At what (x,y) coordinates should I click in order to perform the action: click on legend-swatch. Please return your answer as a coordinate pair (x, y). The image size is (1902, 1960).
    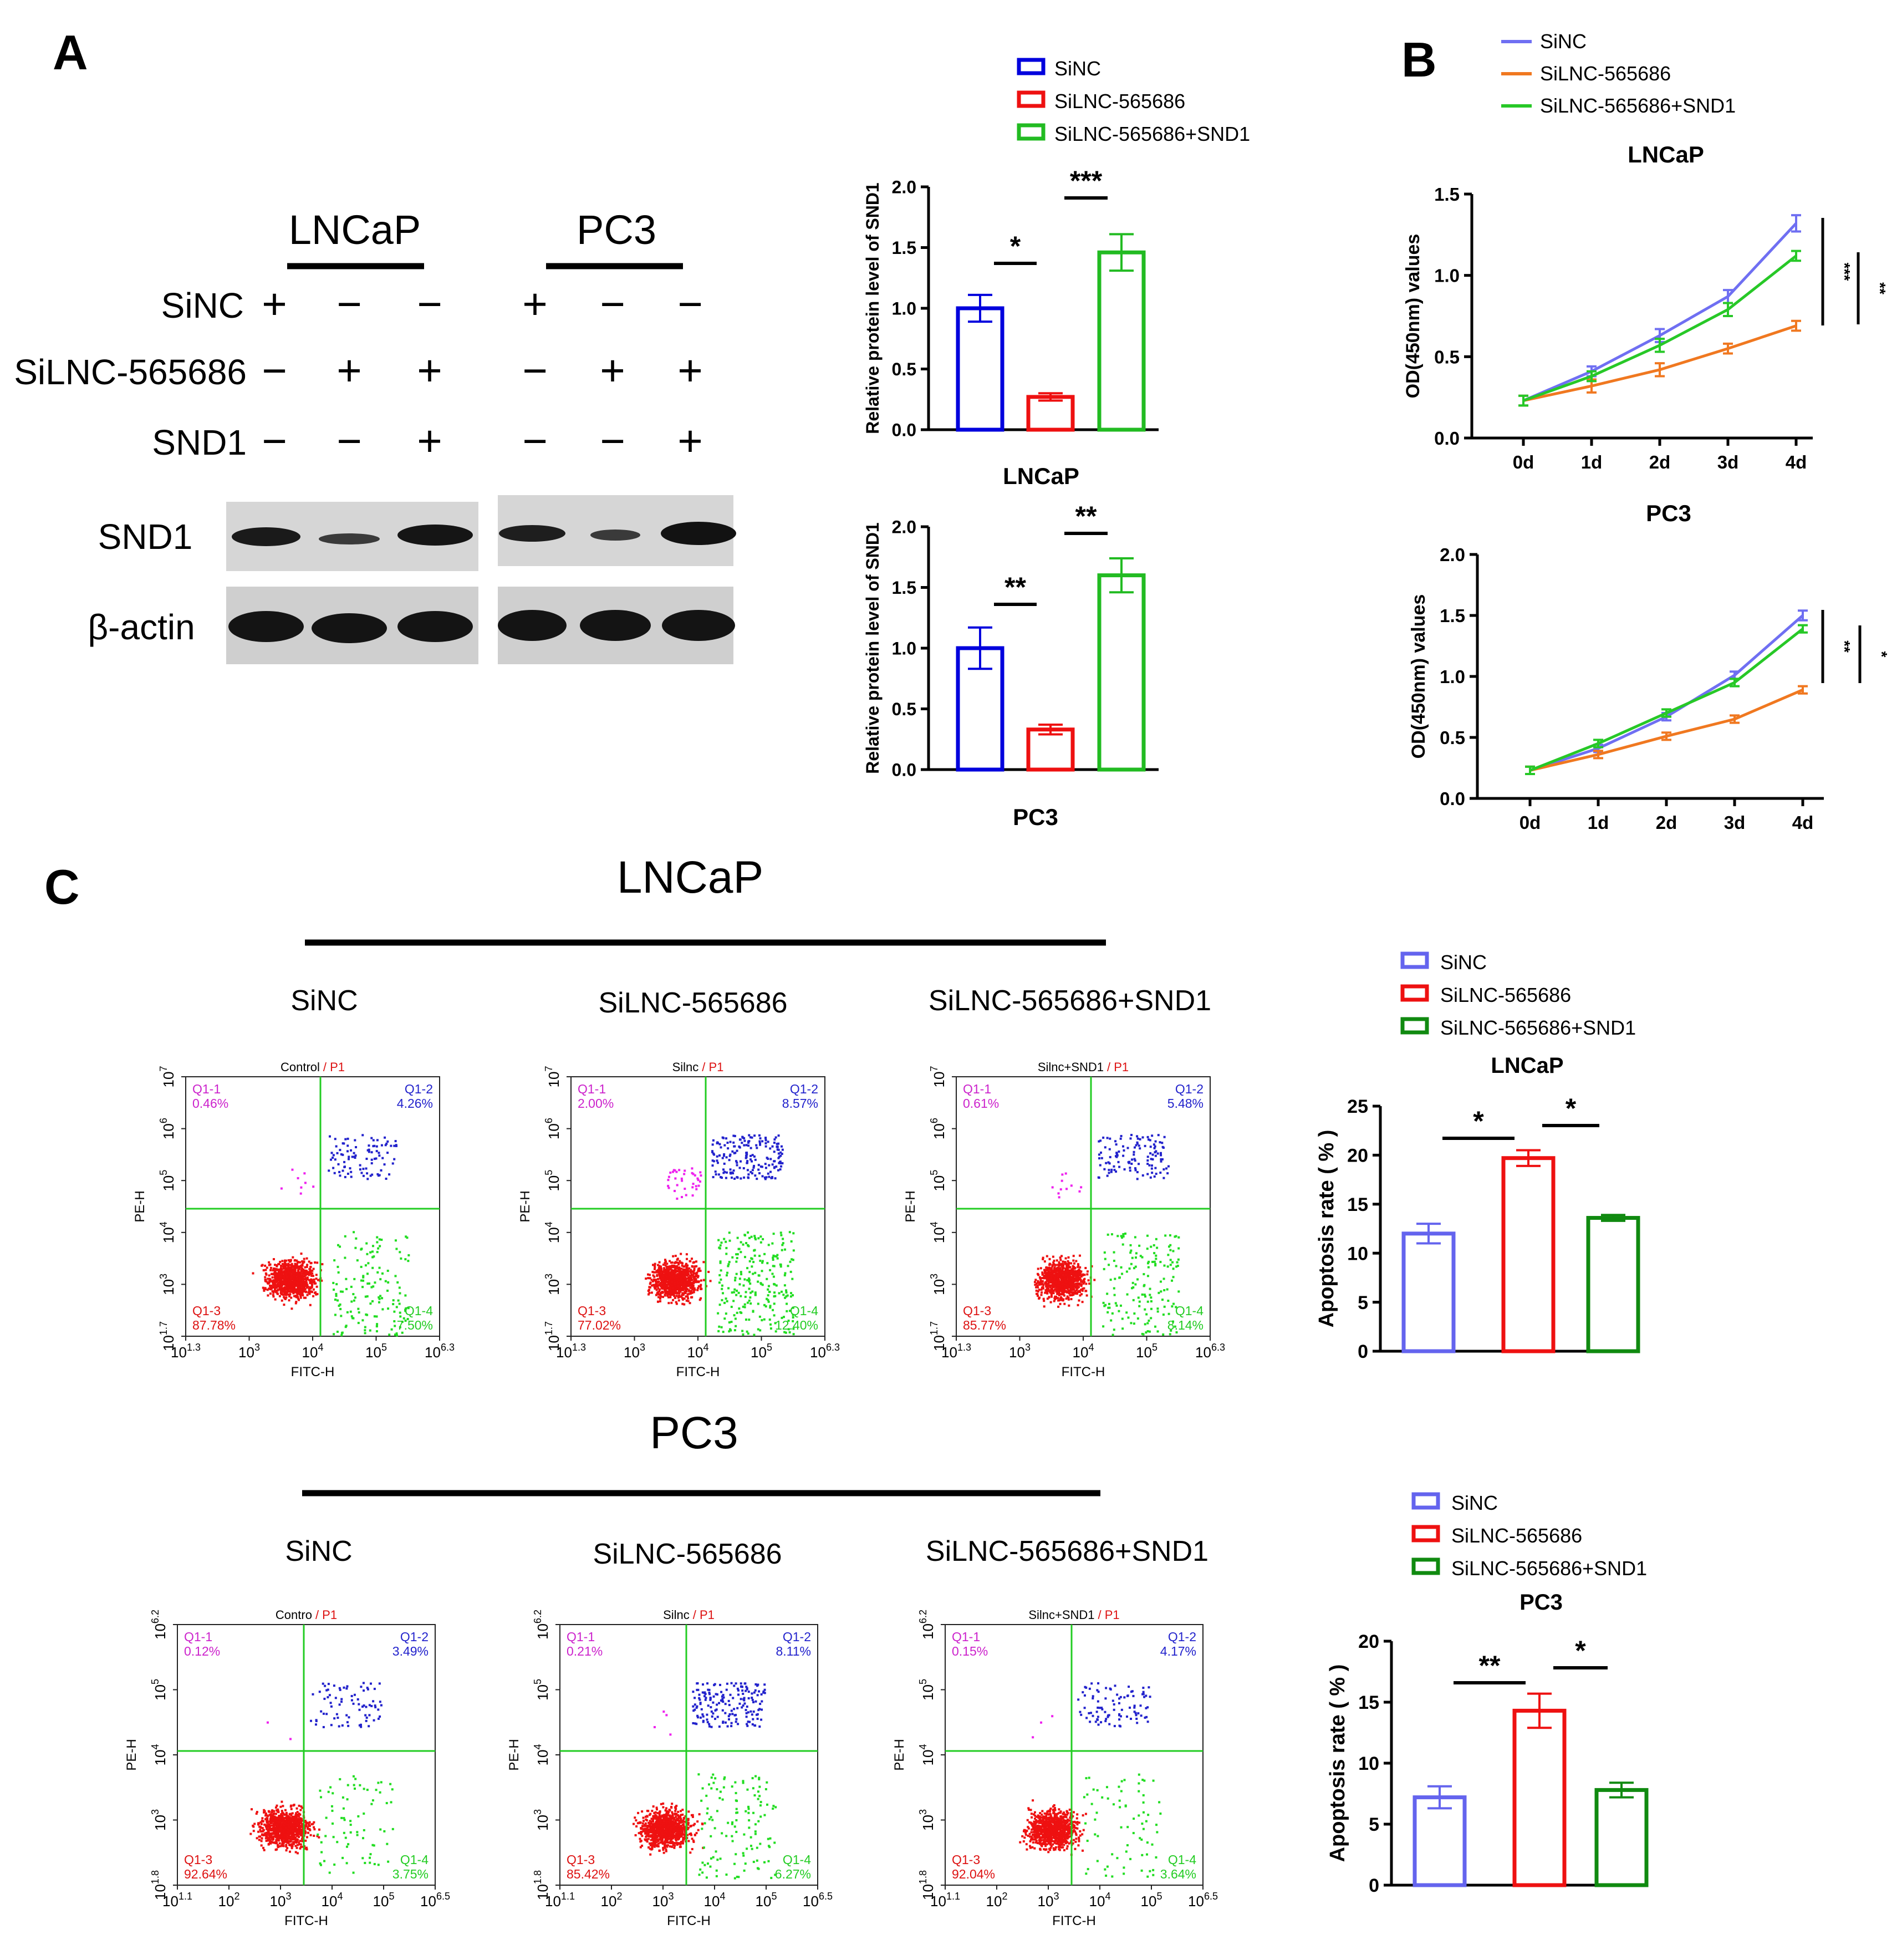
    Looking at the image, I should click on (1414, 960).